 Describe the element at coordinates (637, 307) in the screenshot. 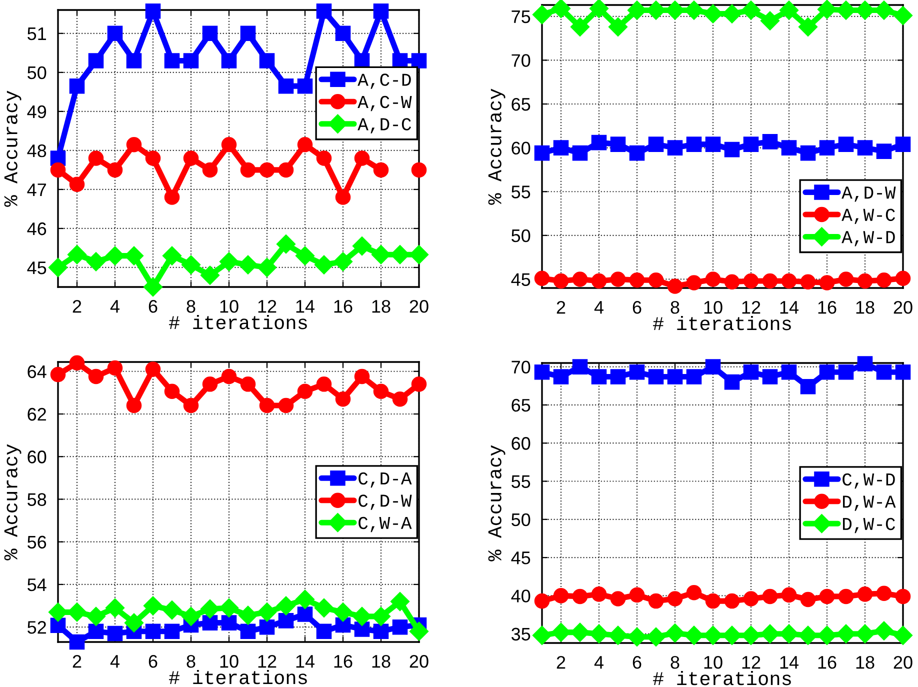

I see `x-tick-label: 6` at that location.